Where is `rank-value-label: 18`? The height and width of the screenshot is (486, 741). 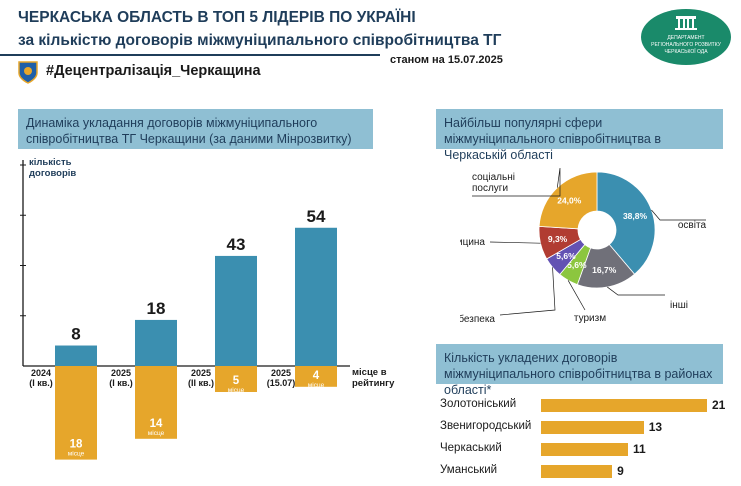 rank-value-label: 18 is located at coordinates (76, 445).